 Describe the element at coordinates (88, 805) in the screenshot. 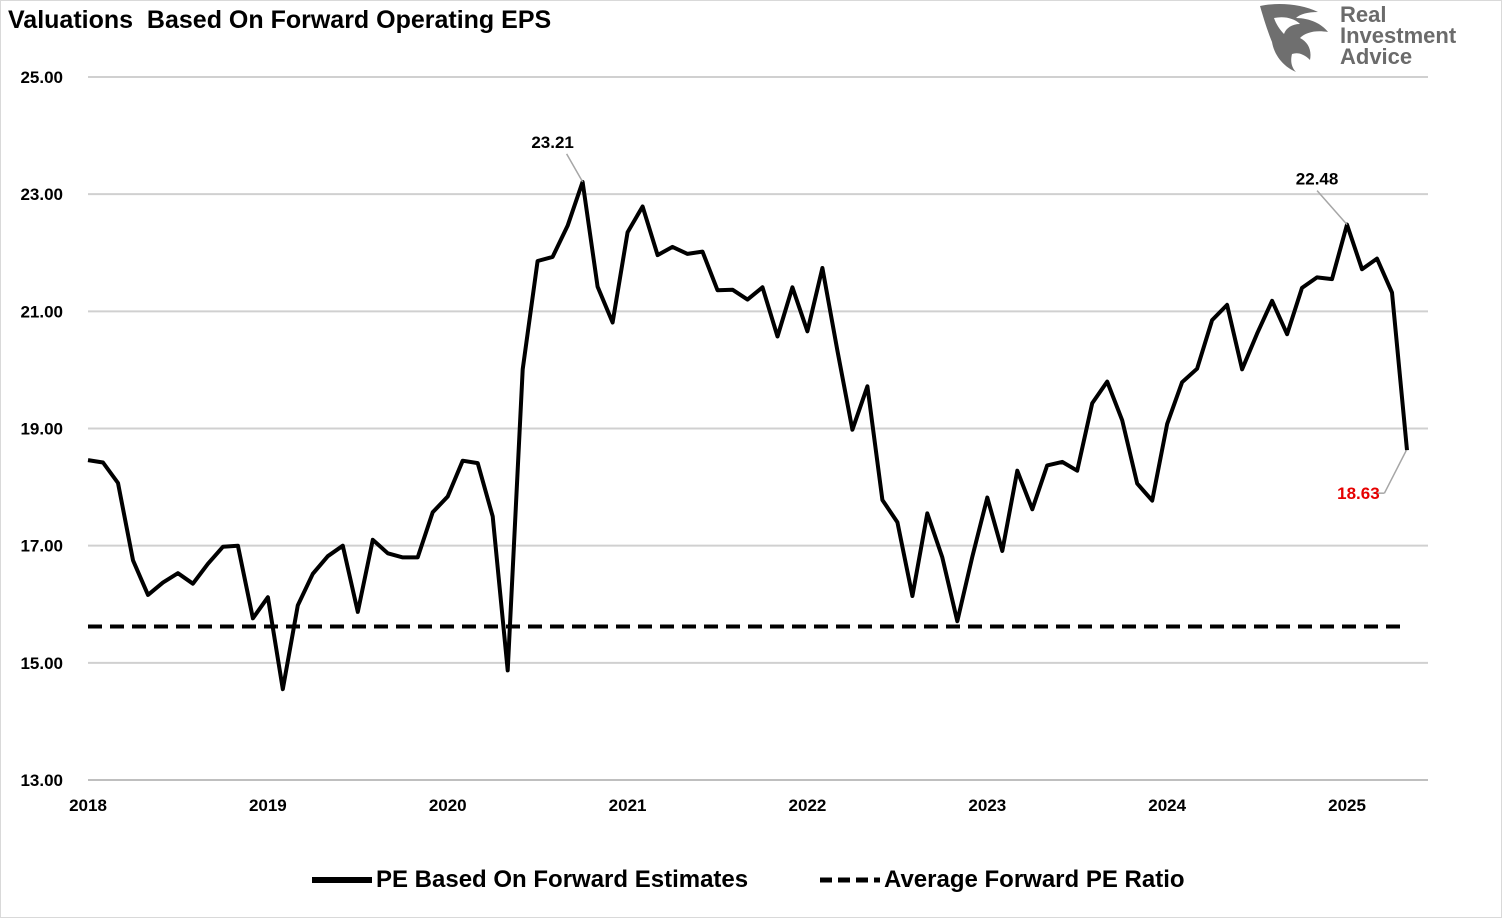

I see `x-tick-label: 2018` at that location.